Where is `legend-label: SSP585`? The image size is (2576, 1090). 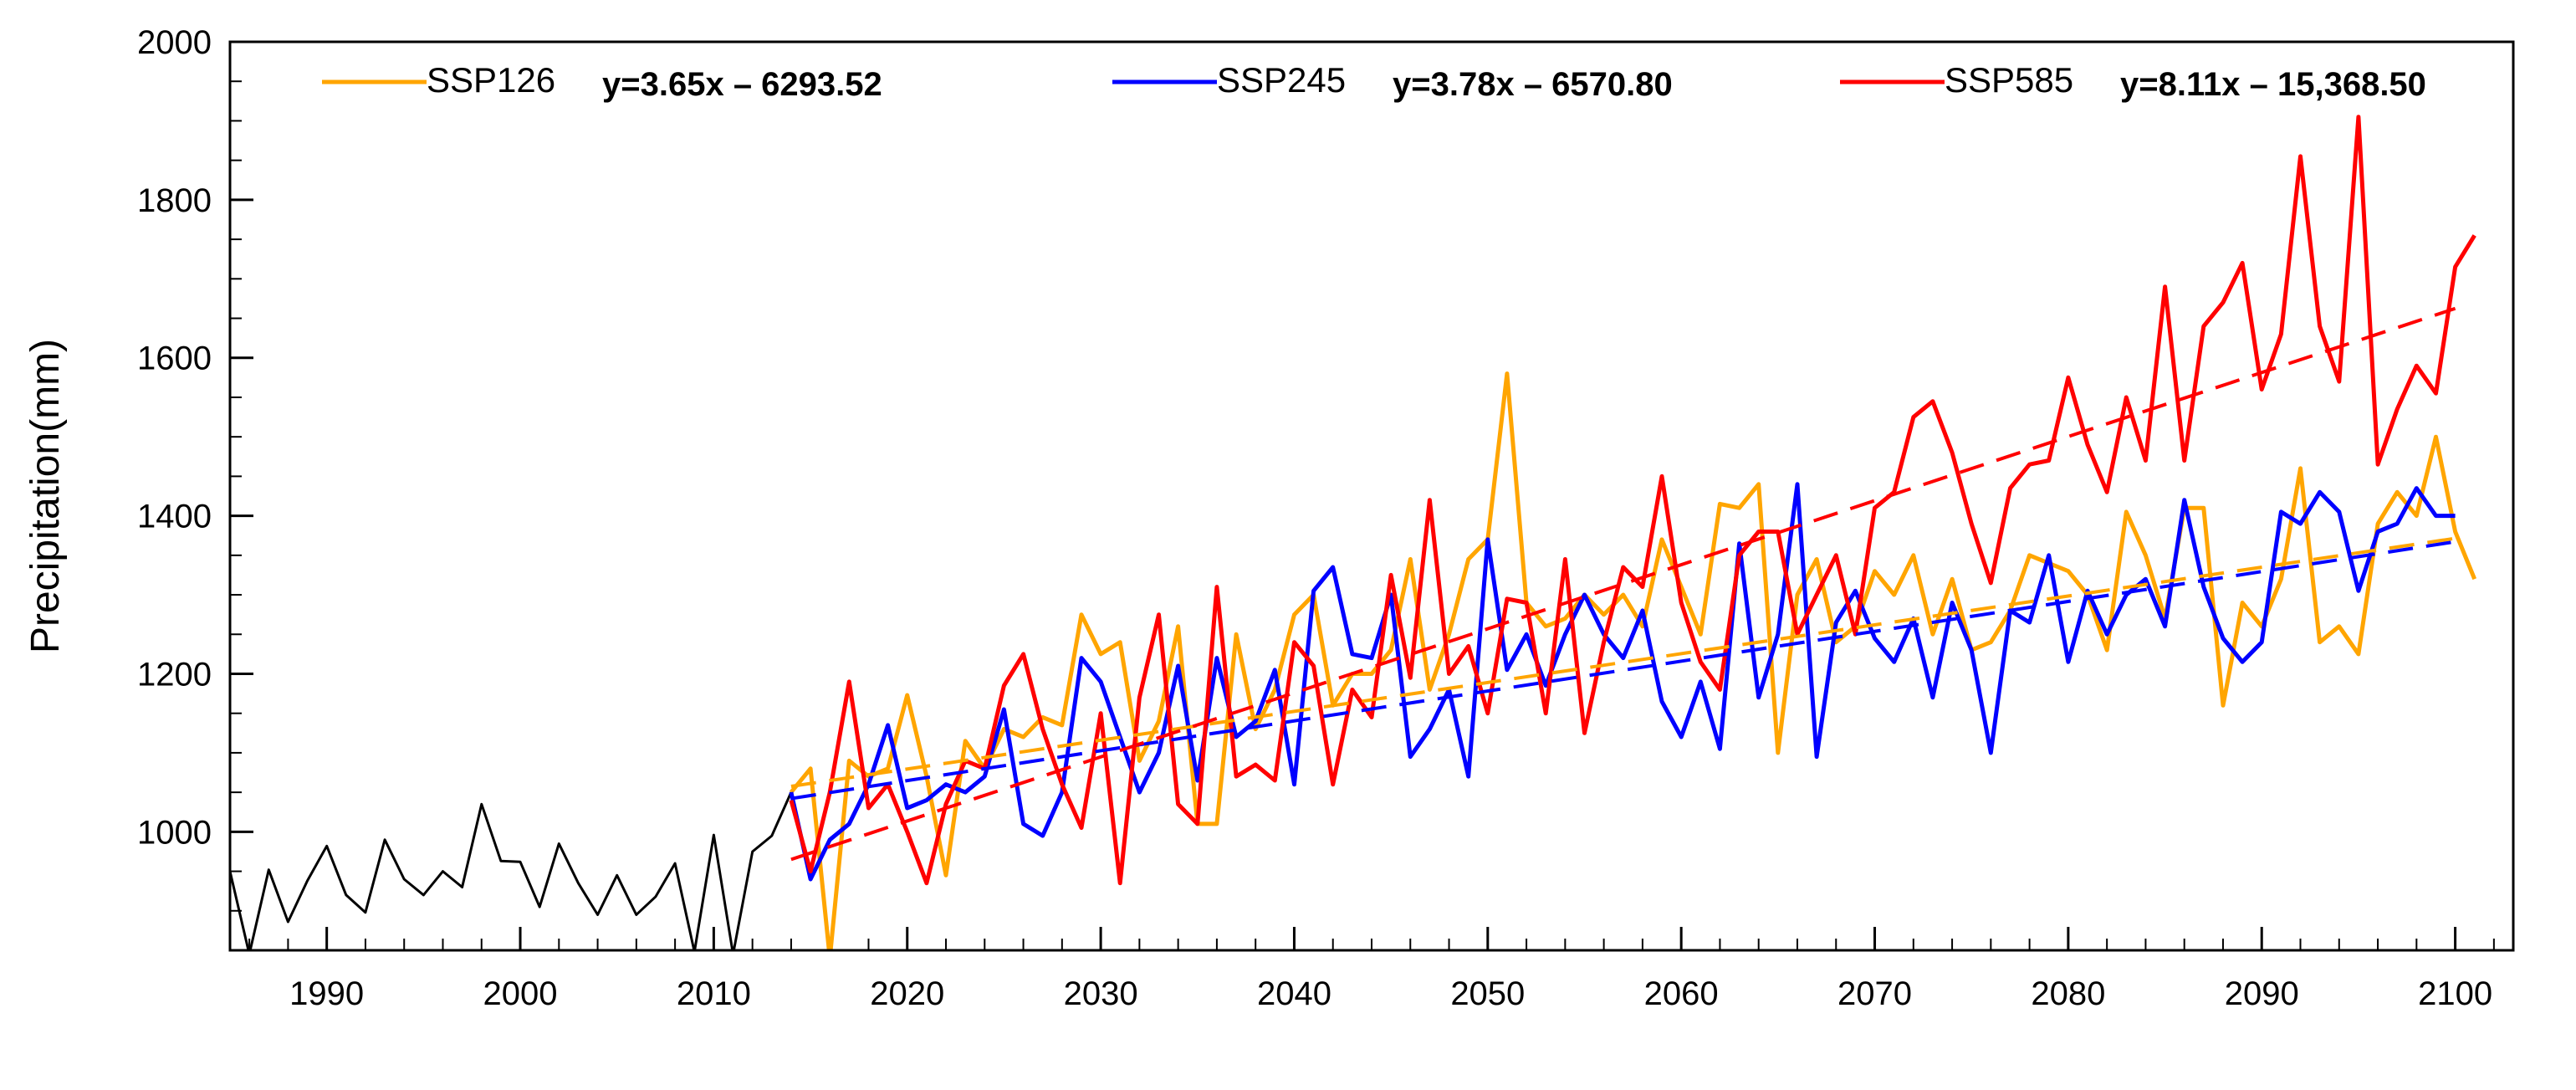
legend-label: SSP585 is located at coordinates (2009, 80).